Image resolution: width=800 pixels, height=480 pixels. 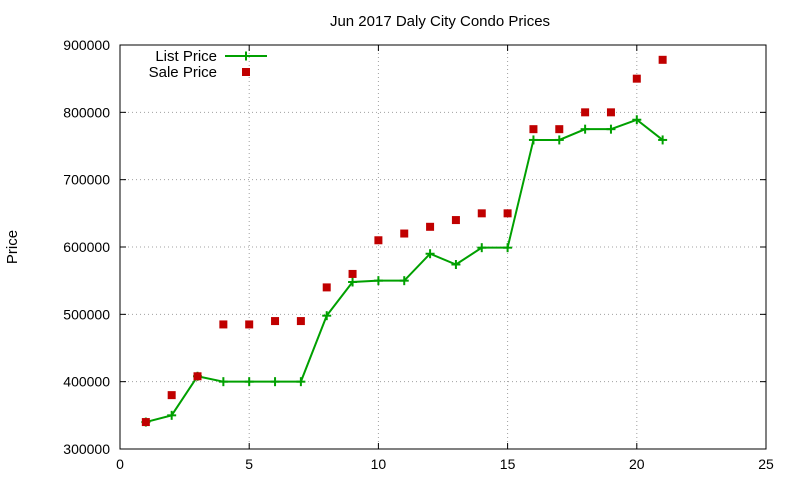 I want to click on y-tick-label: 400000, so click(x=86, y=382).